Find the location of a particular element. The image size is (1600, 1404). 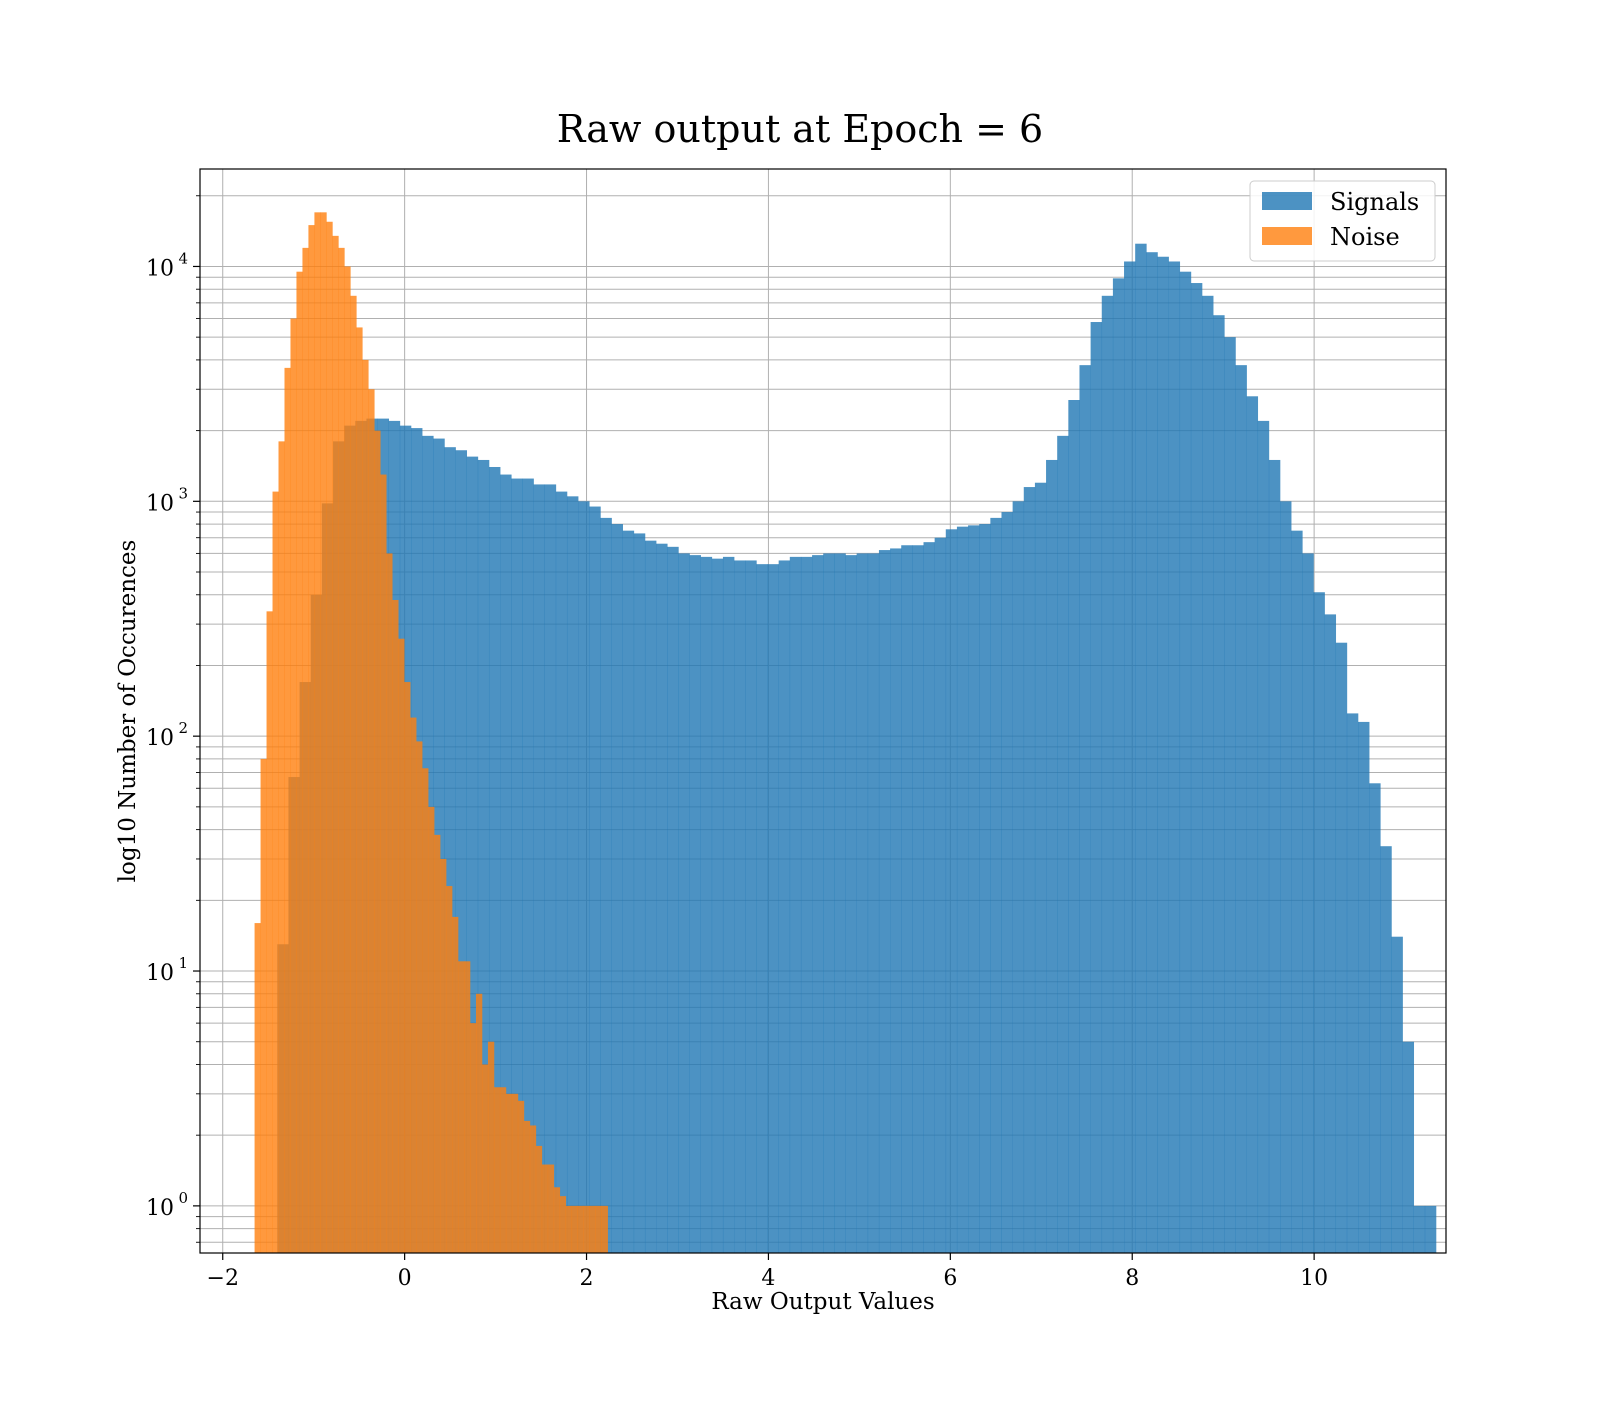

x-tick-label: 6 is located at coordinates (950, 1278).